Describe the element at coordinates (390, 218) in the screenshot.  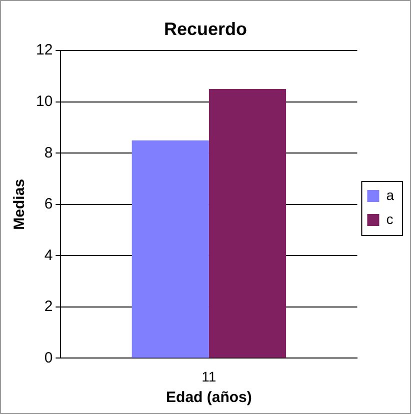
I see `legend-label: c` at that location.